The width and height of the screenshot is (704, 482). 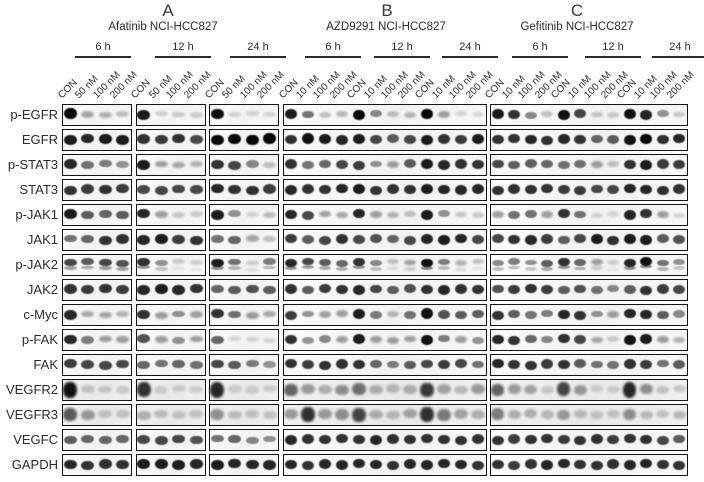 I want to click on timepoint-underline, so click(x=258, y=57).